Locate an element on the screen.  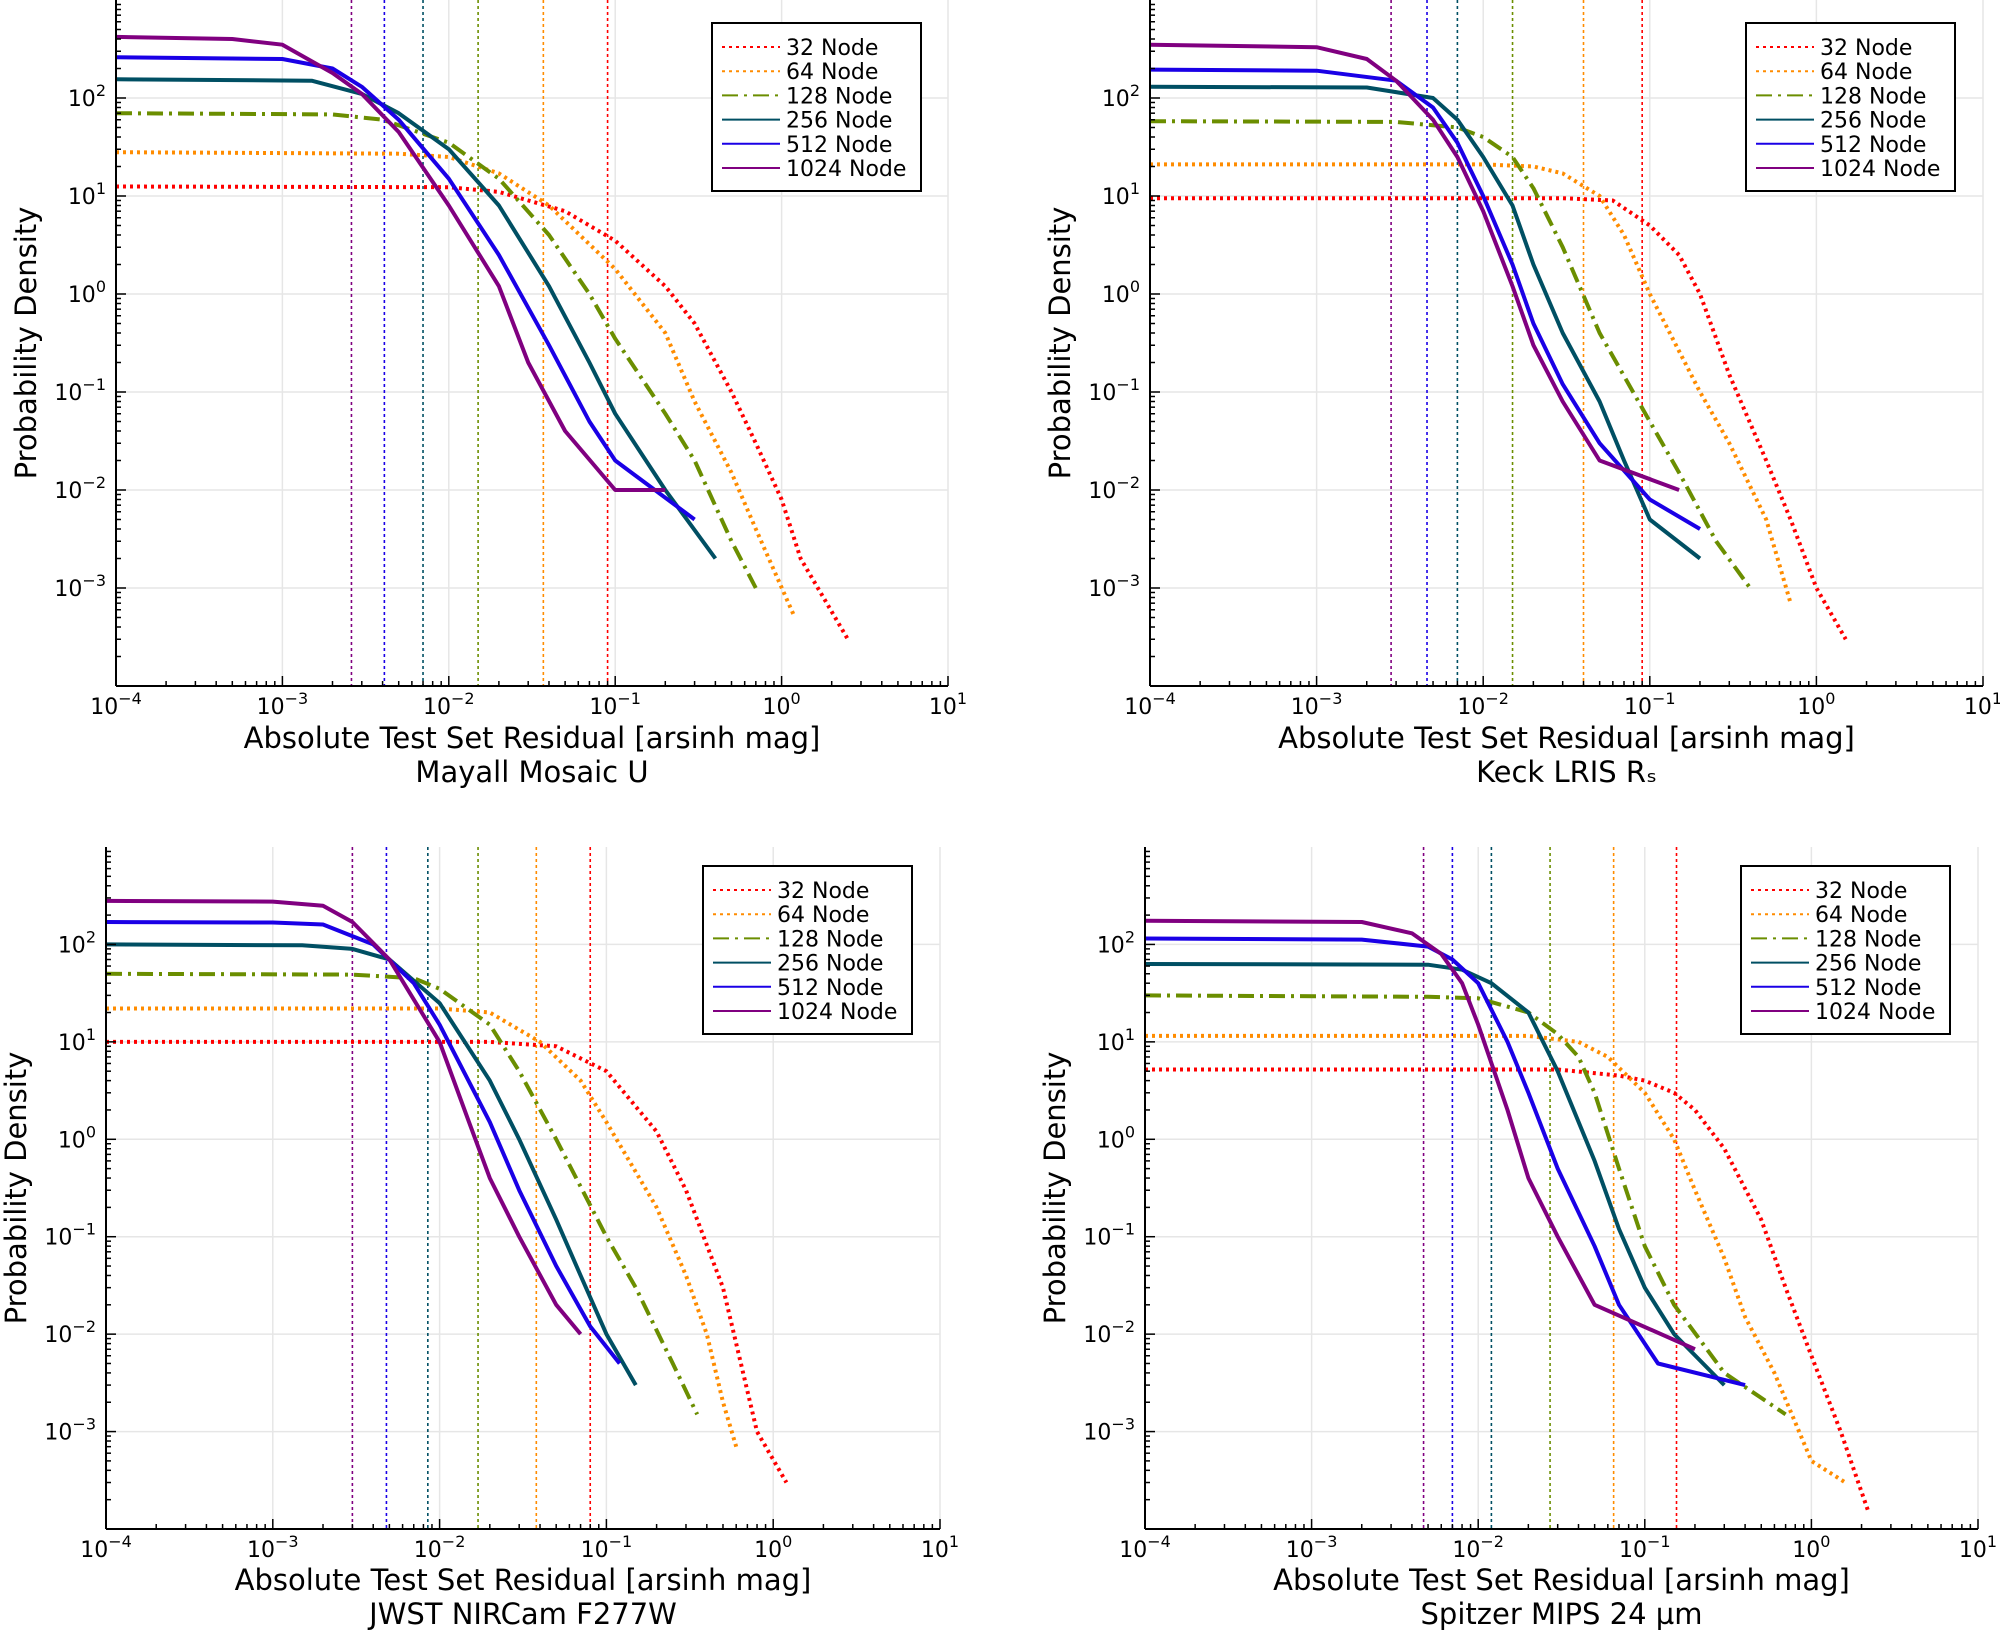
plot-area is located at coordinates (447, 1188).